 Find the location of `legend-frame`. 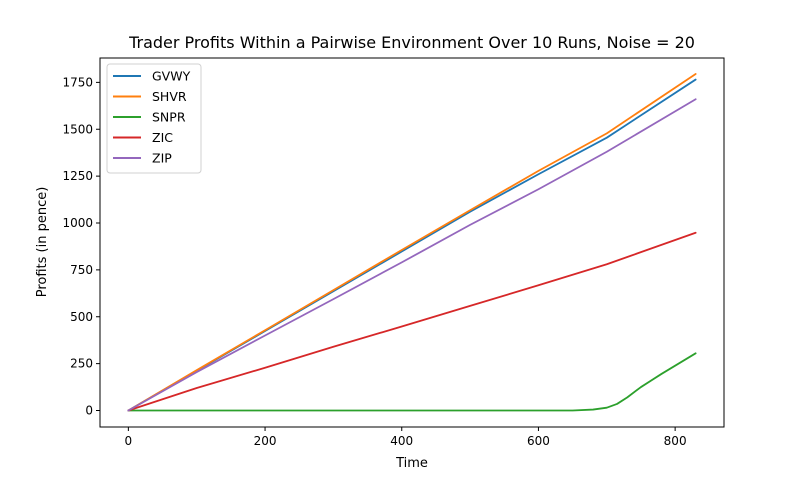

legend-frame is located at coordinates (154, 118).